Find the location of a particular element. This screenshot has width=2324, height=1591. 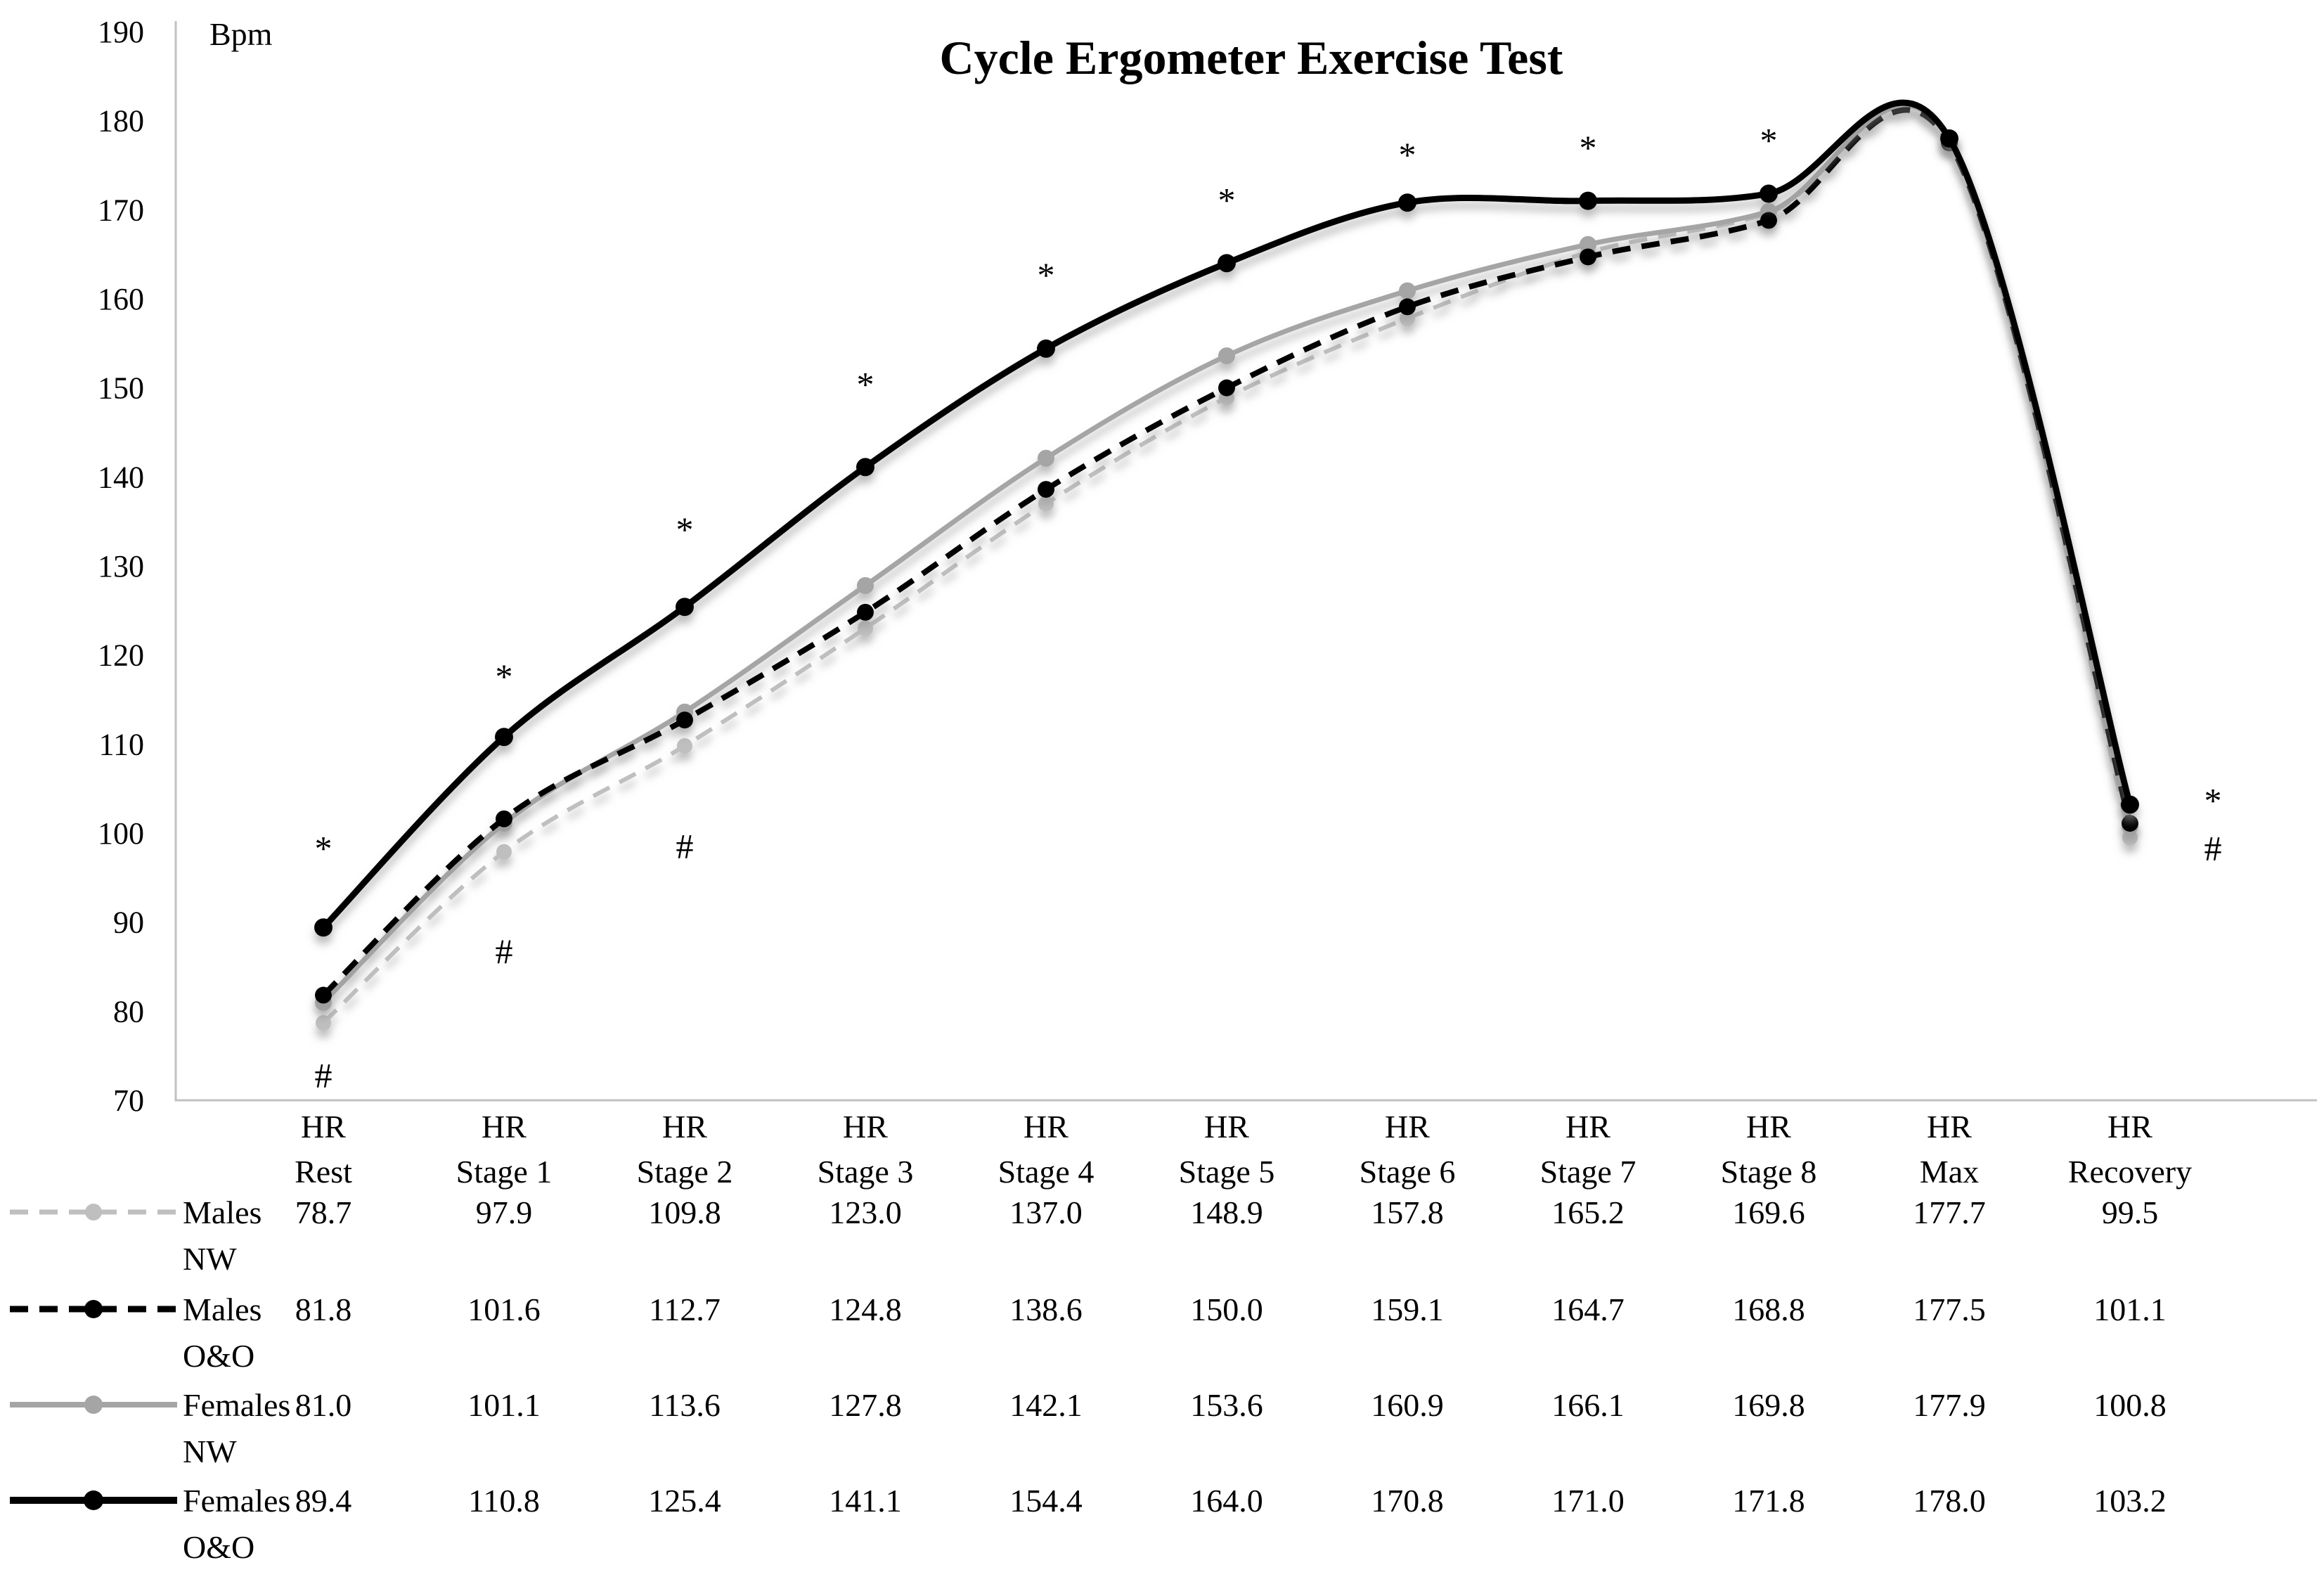

chart-title: Cycle Ergometer Exercise Test is located at coordinates (1251, 57).